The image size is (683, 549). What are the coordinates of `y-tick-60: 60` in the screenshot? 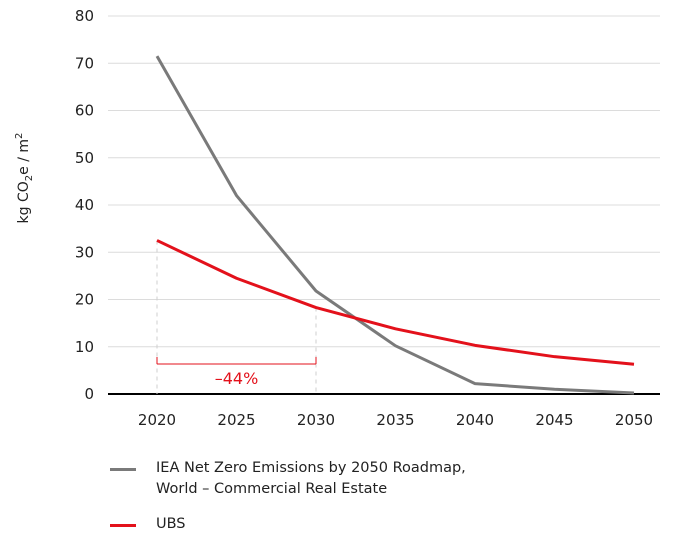 It's located at (84, 111).